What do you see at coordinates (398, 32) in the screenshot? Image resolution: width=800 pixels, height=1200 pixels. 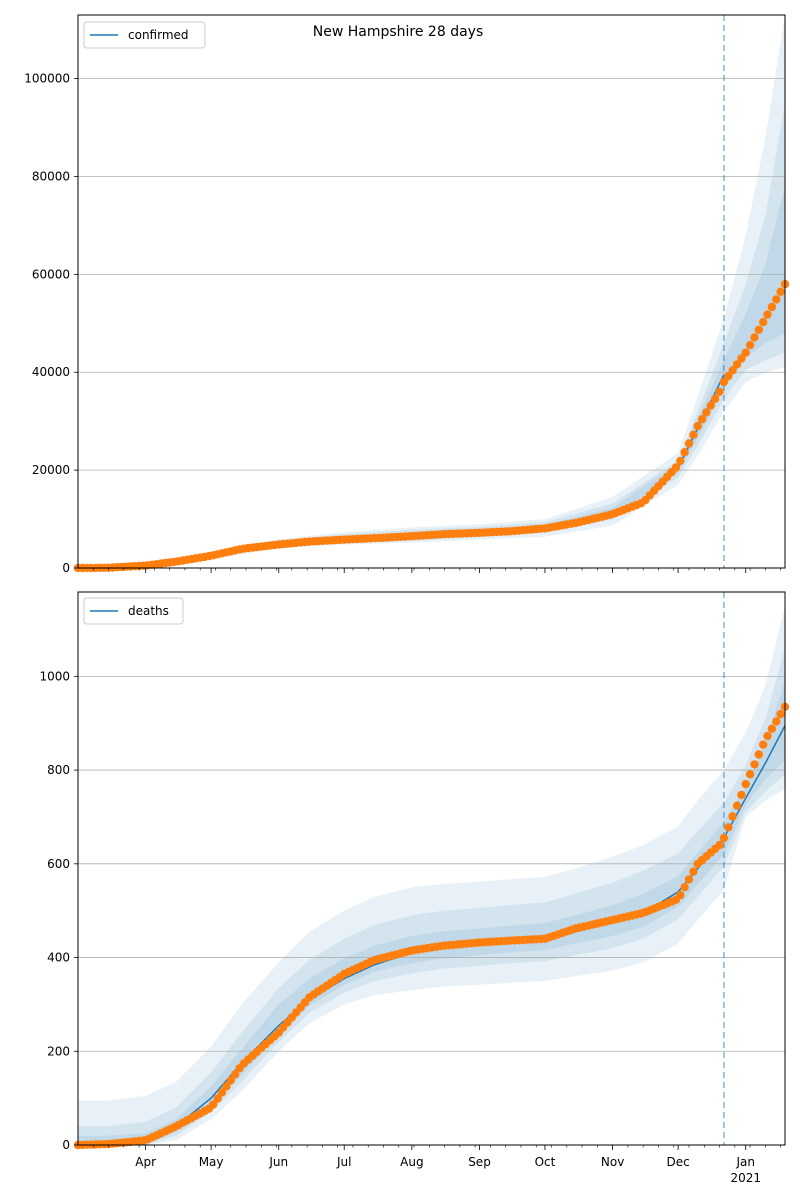 I see `chart-title: New Hampshire 28 days` at bounding box center [398, 32].